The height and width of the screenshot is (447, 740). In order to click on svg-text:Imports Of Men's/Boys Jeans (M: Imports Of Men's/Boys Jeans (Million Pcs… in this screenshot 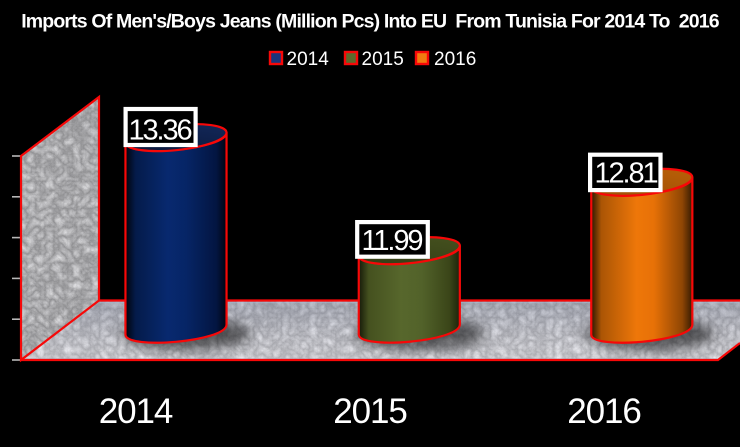, I will do `click(370, 22)`.